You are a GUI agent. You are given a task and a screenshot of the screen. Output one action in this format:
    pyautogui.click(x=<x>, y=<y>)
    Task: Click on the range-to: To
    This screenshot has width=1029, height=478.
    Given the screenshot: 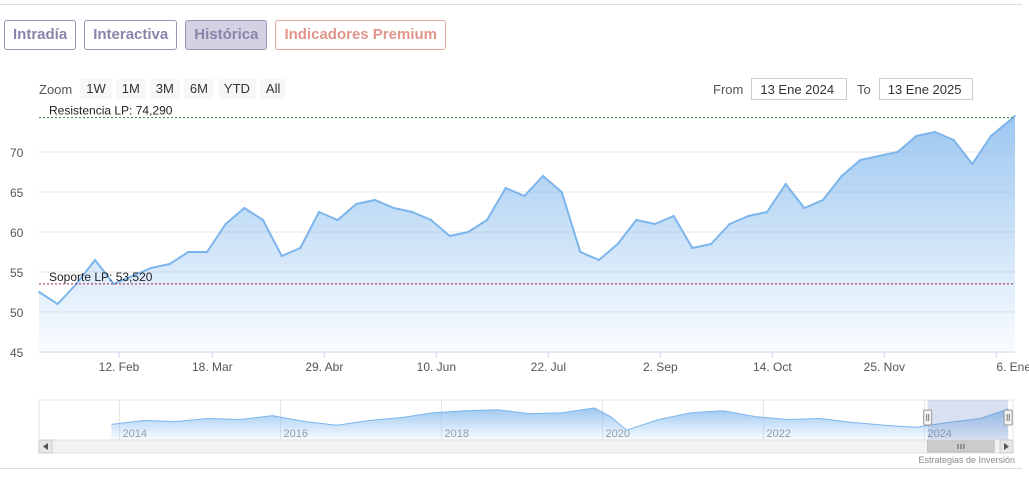 What is the action you would take?
    pyautogui.click(x=915, y=89)
    